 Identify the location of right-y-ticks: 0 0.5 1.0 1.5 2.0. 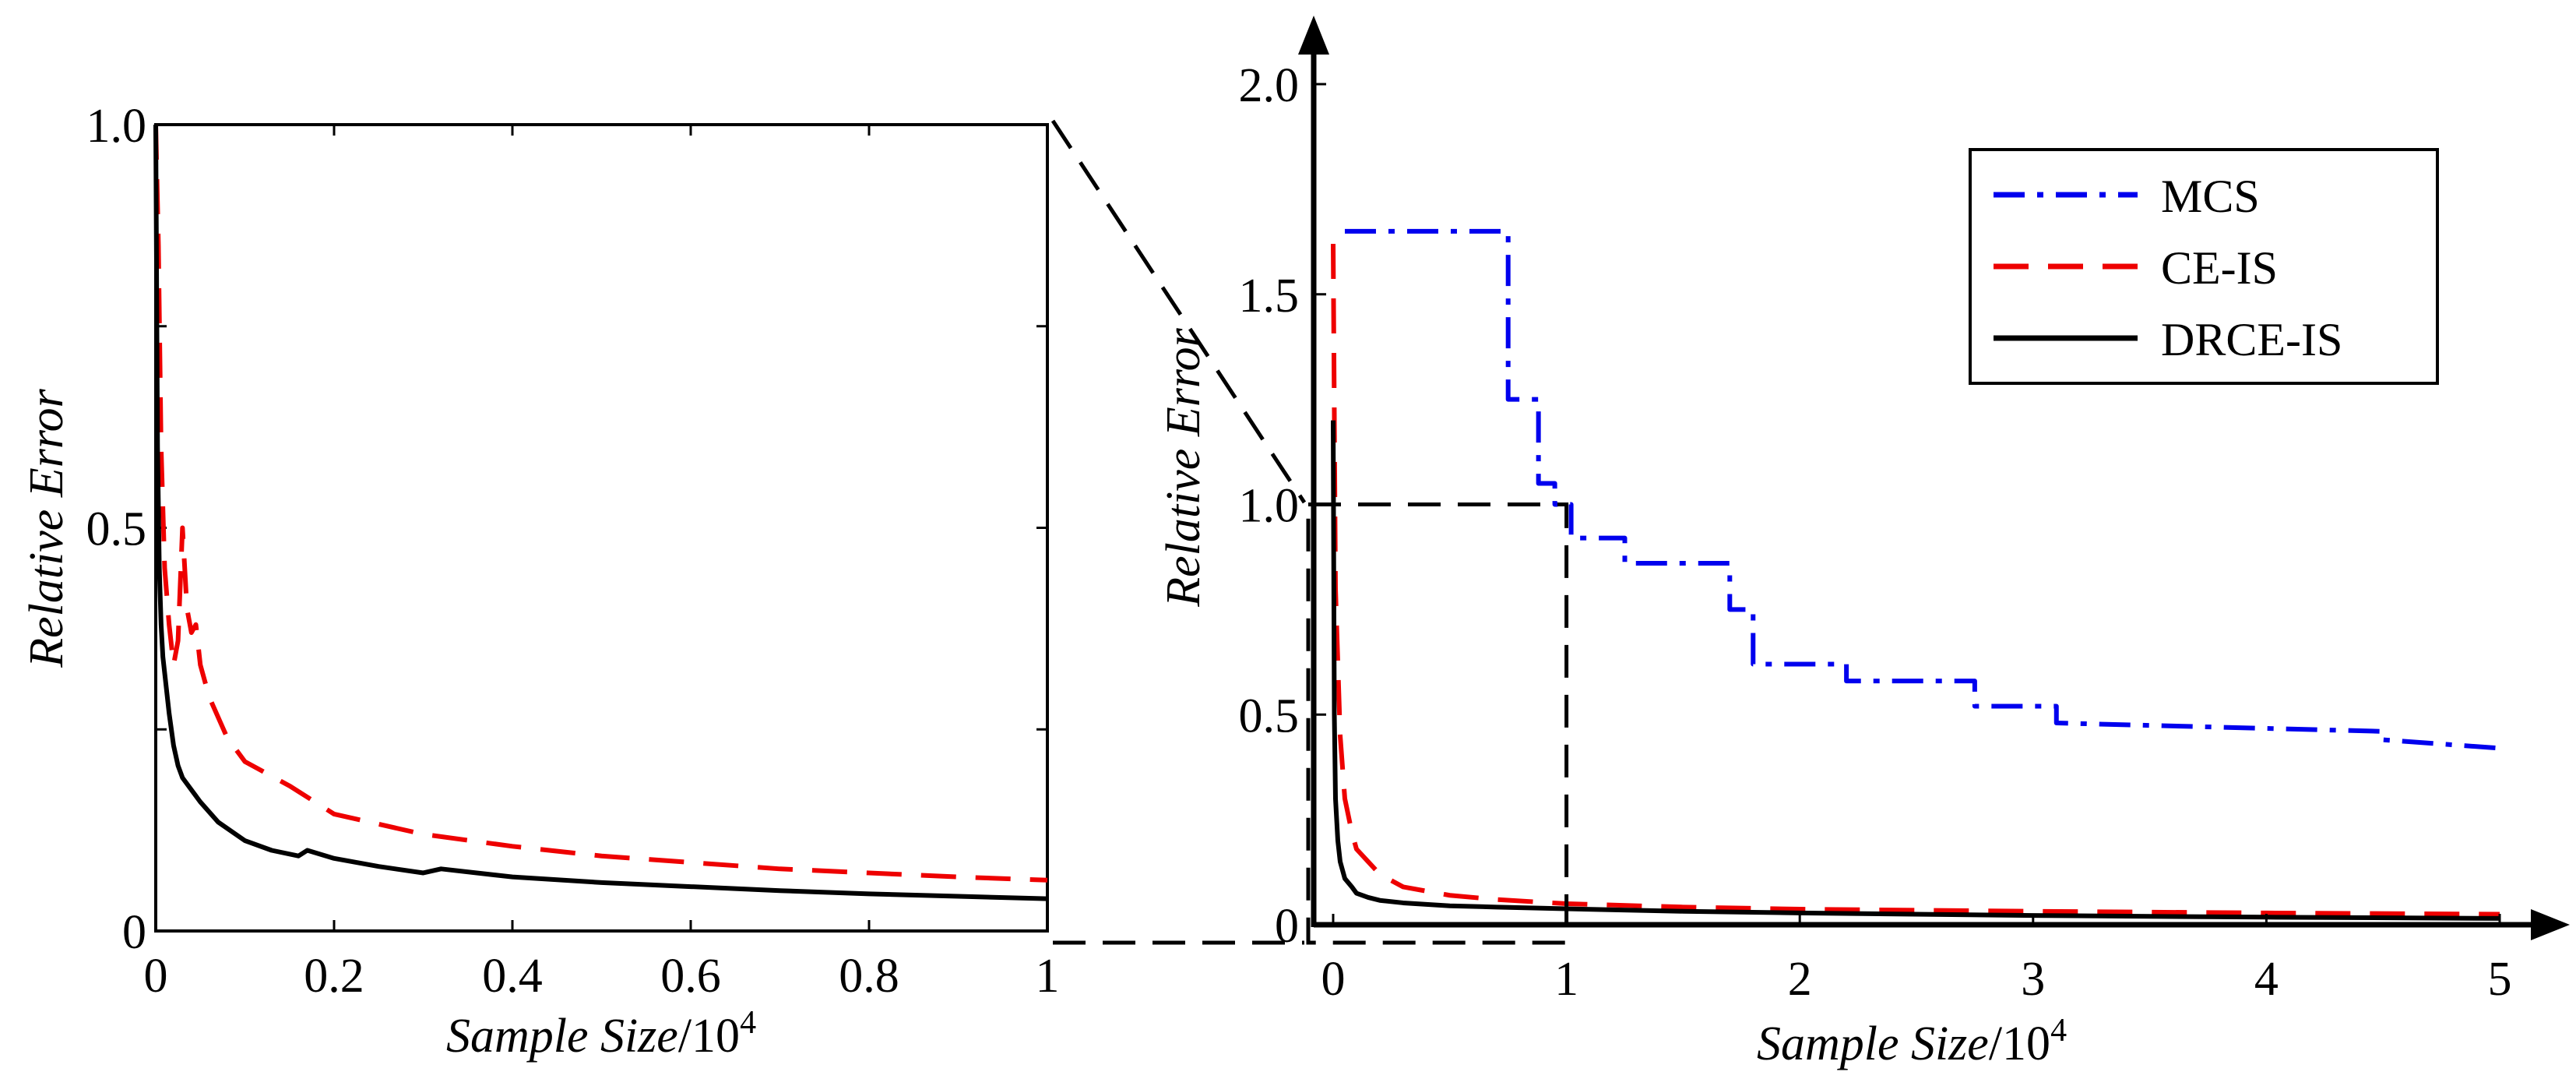
(1282, 506).